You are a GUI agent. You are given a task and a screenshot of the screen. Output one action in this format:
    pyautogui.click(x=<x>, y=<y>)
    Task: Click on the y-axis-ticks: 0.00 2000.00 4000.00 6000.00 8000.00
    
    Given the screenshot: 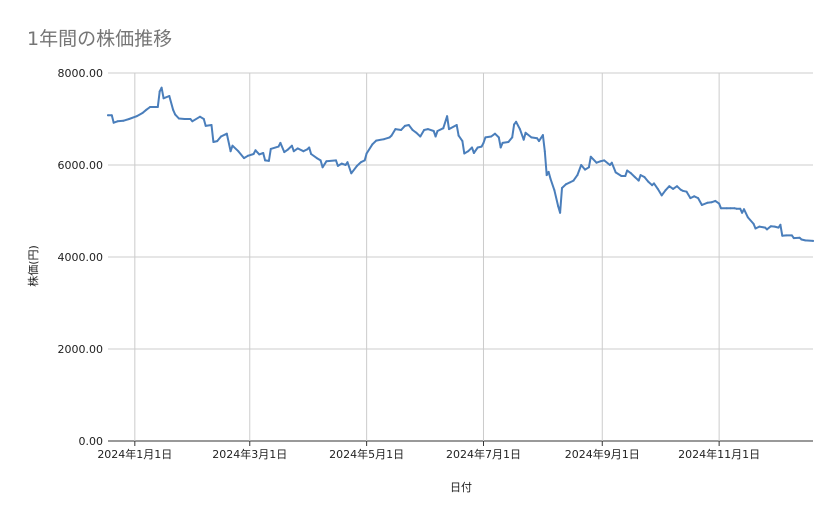 What is the action you would take?
    pyautogui.click(x=81, y=257)
    